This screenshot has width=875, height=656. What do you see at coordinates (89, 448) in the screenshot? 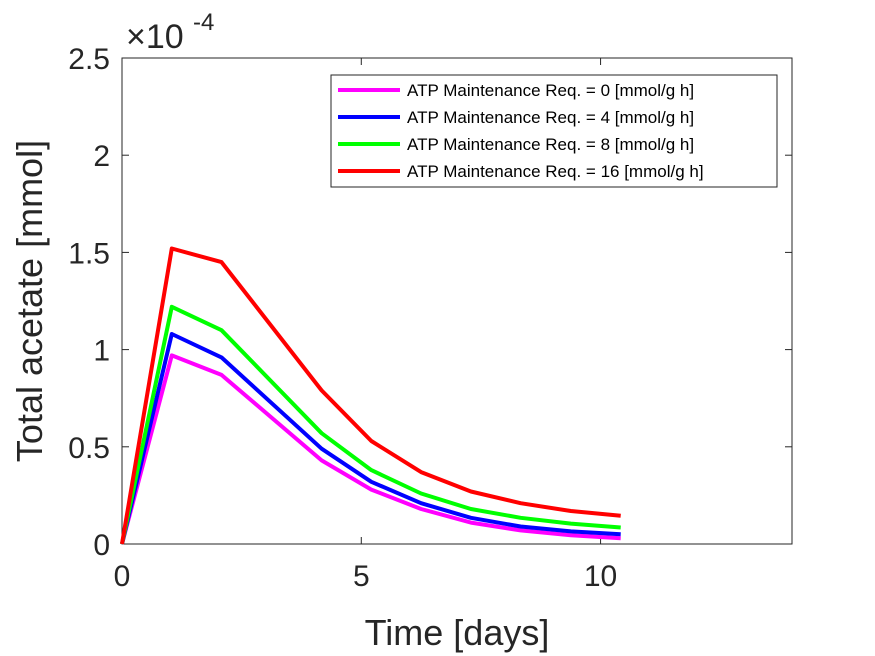
I see `y-tick-label: 0.5` at bounding box center [89, 448].